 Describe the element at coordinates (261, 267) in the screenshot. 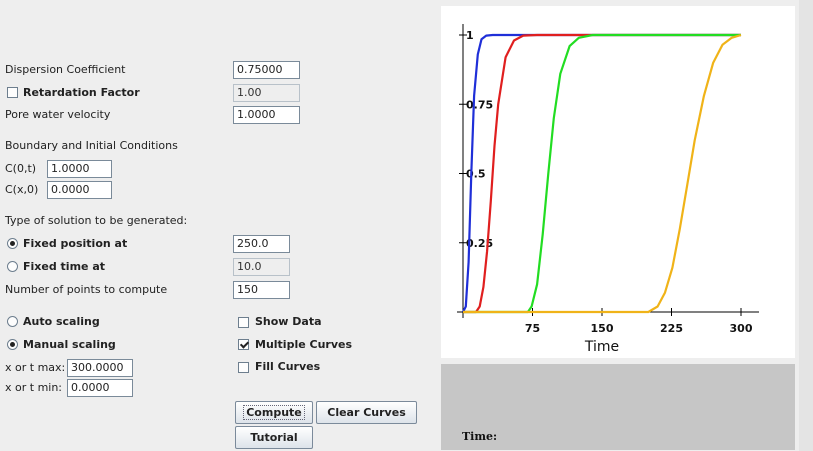

I see `fixed-time-field: 10.0` at that location.